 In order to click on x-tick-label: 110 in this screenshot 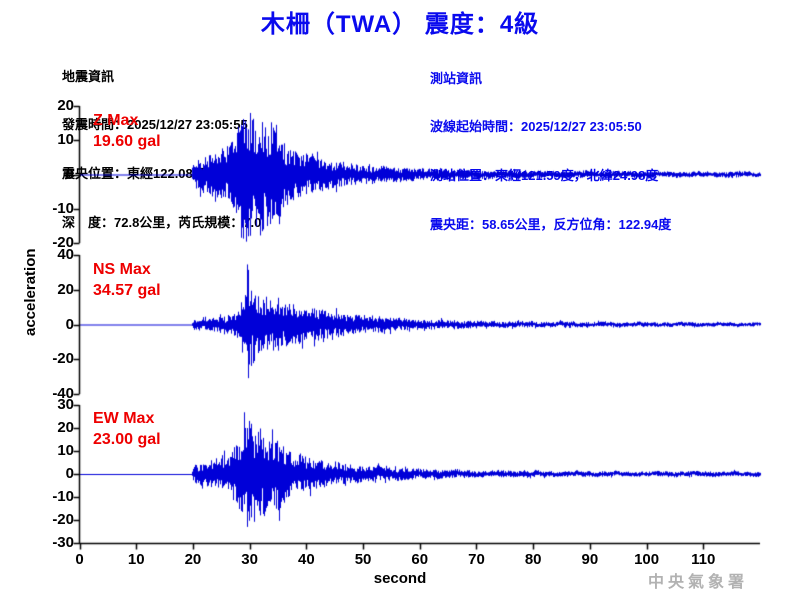, I will do `click(703, 559)`.